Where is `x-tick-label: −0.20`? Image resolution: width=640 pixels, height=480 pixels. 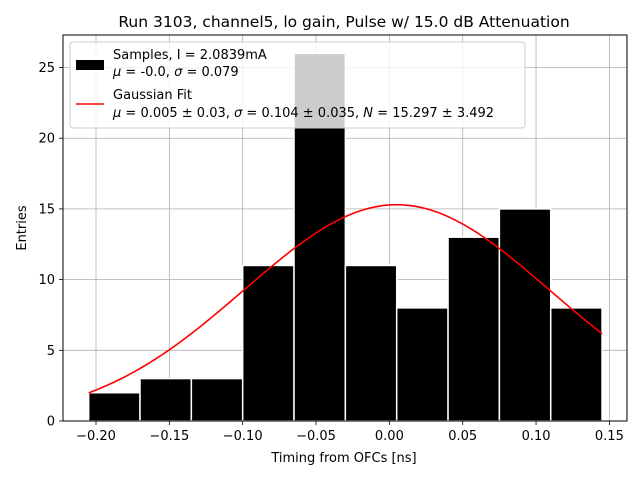
x-tick-label: −0.20 is located at coordinates (96, 436).